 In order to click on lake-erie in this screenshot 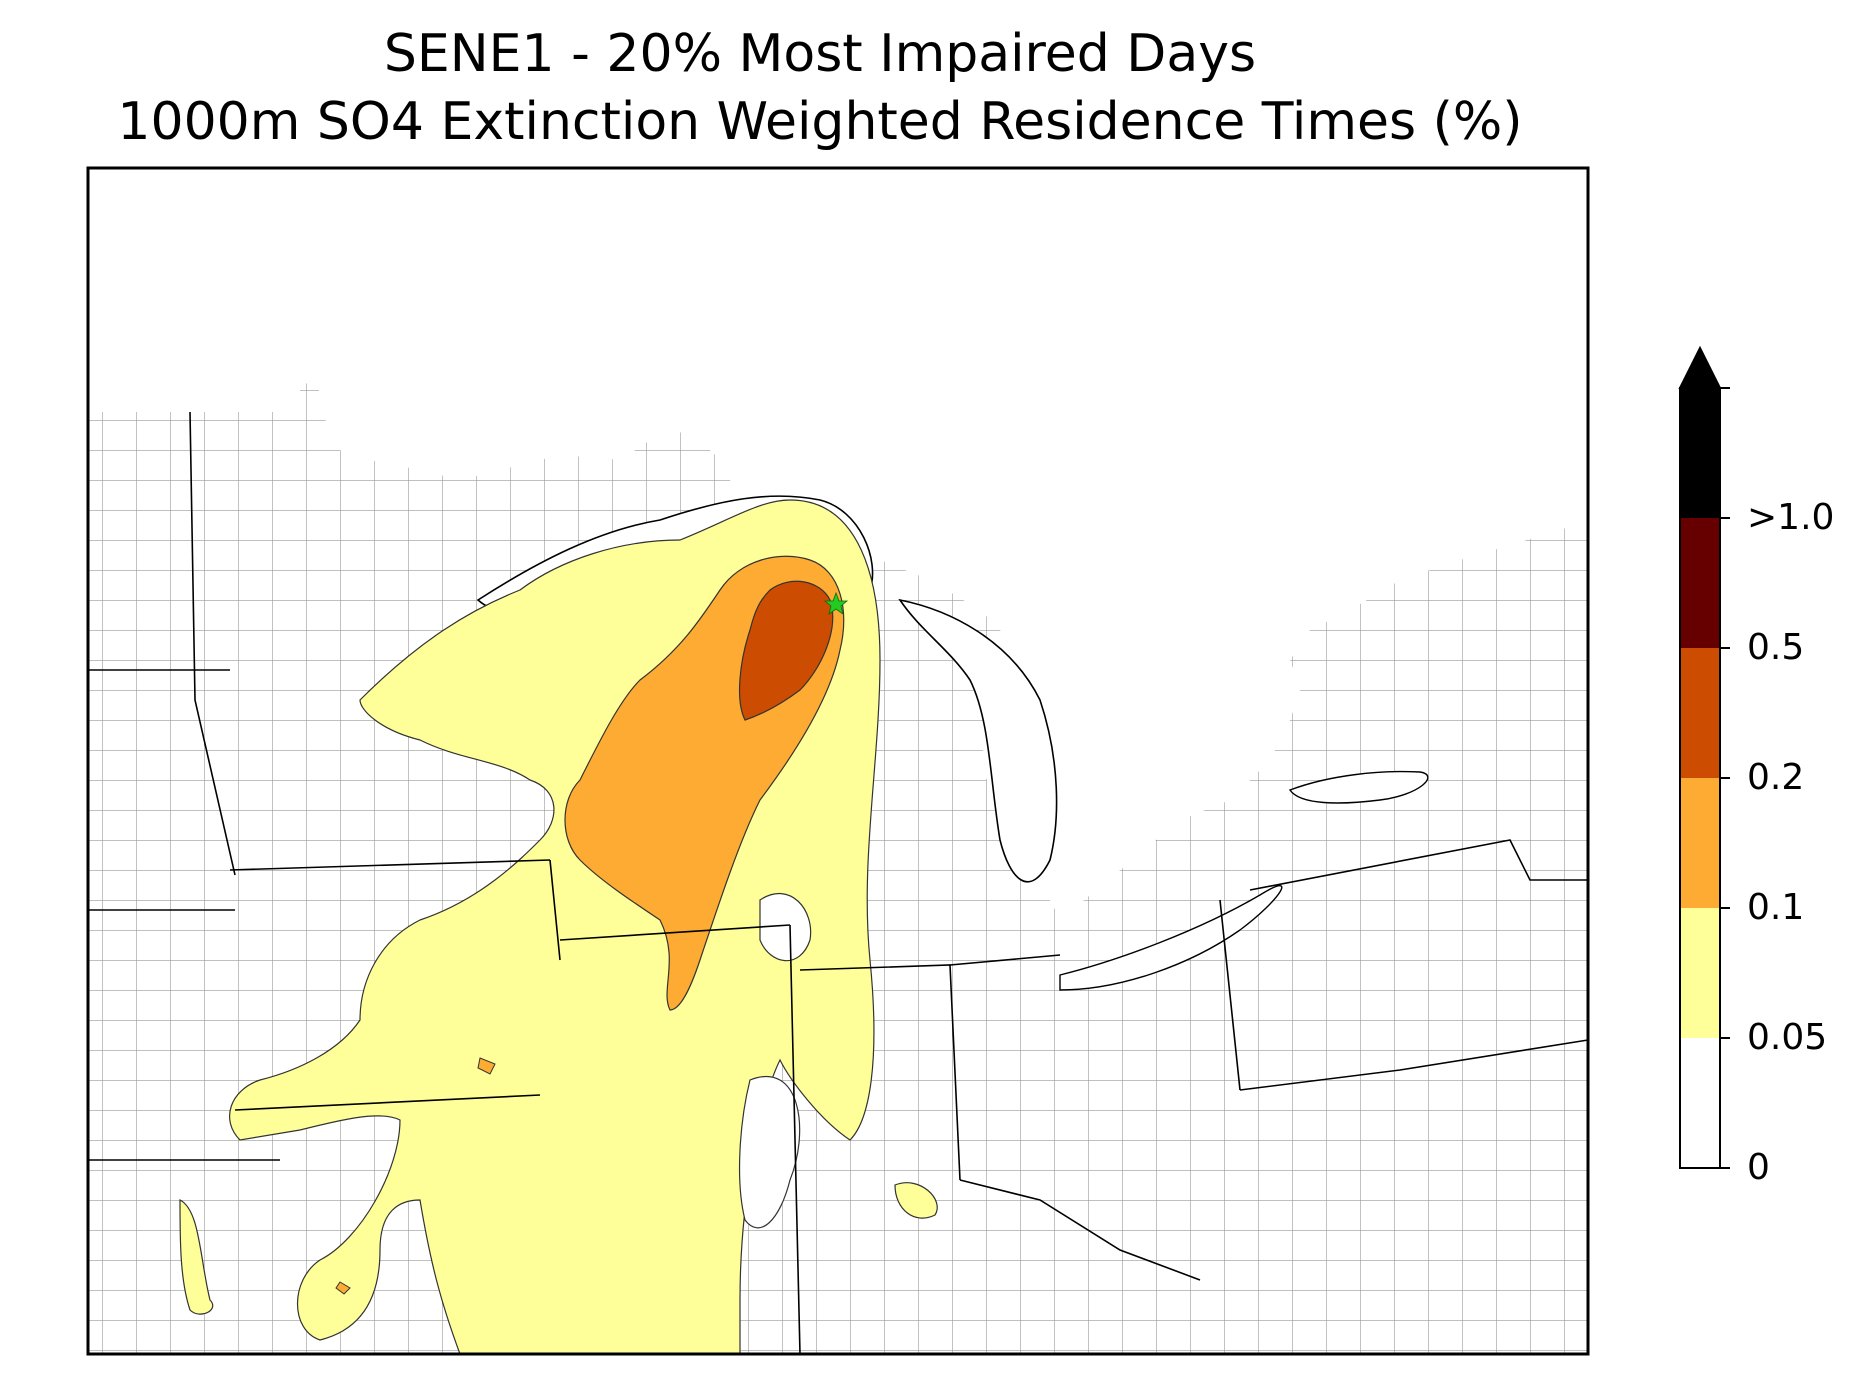, I will do `click(1171, 938)`.